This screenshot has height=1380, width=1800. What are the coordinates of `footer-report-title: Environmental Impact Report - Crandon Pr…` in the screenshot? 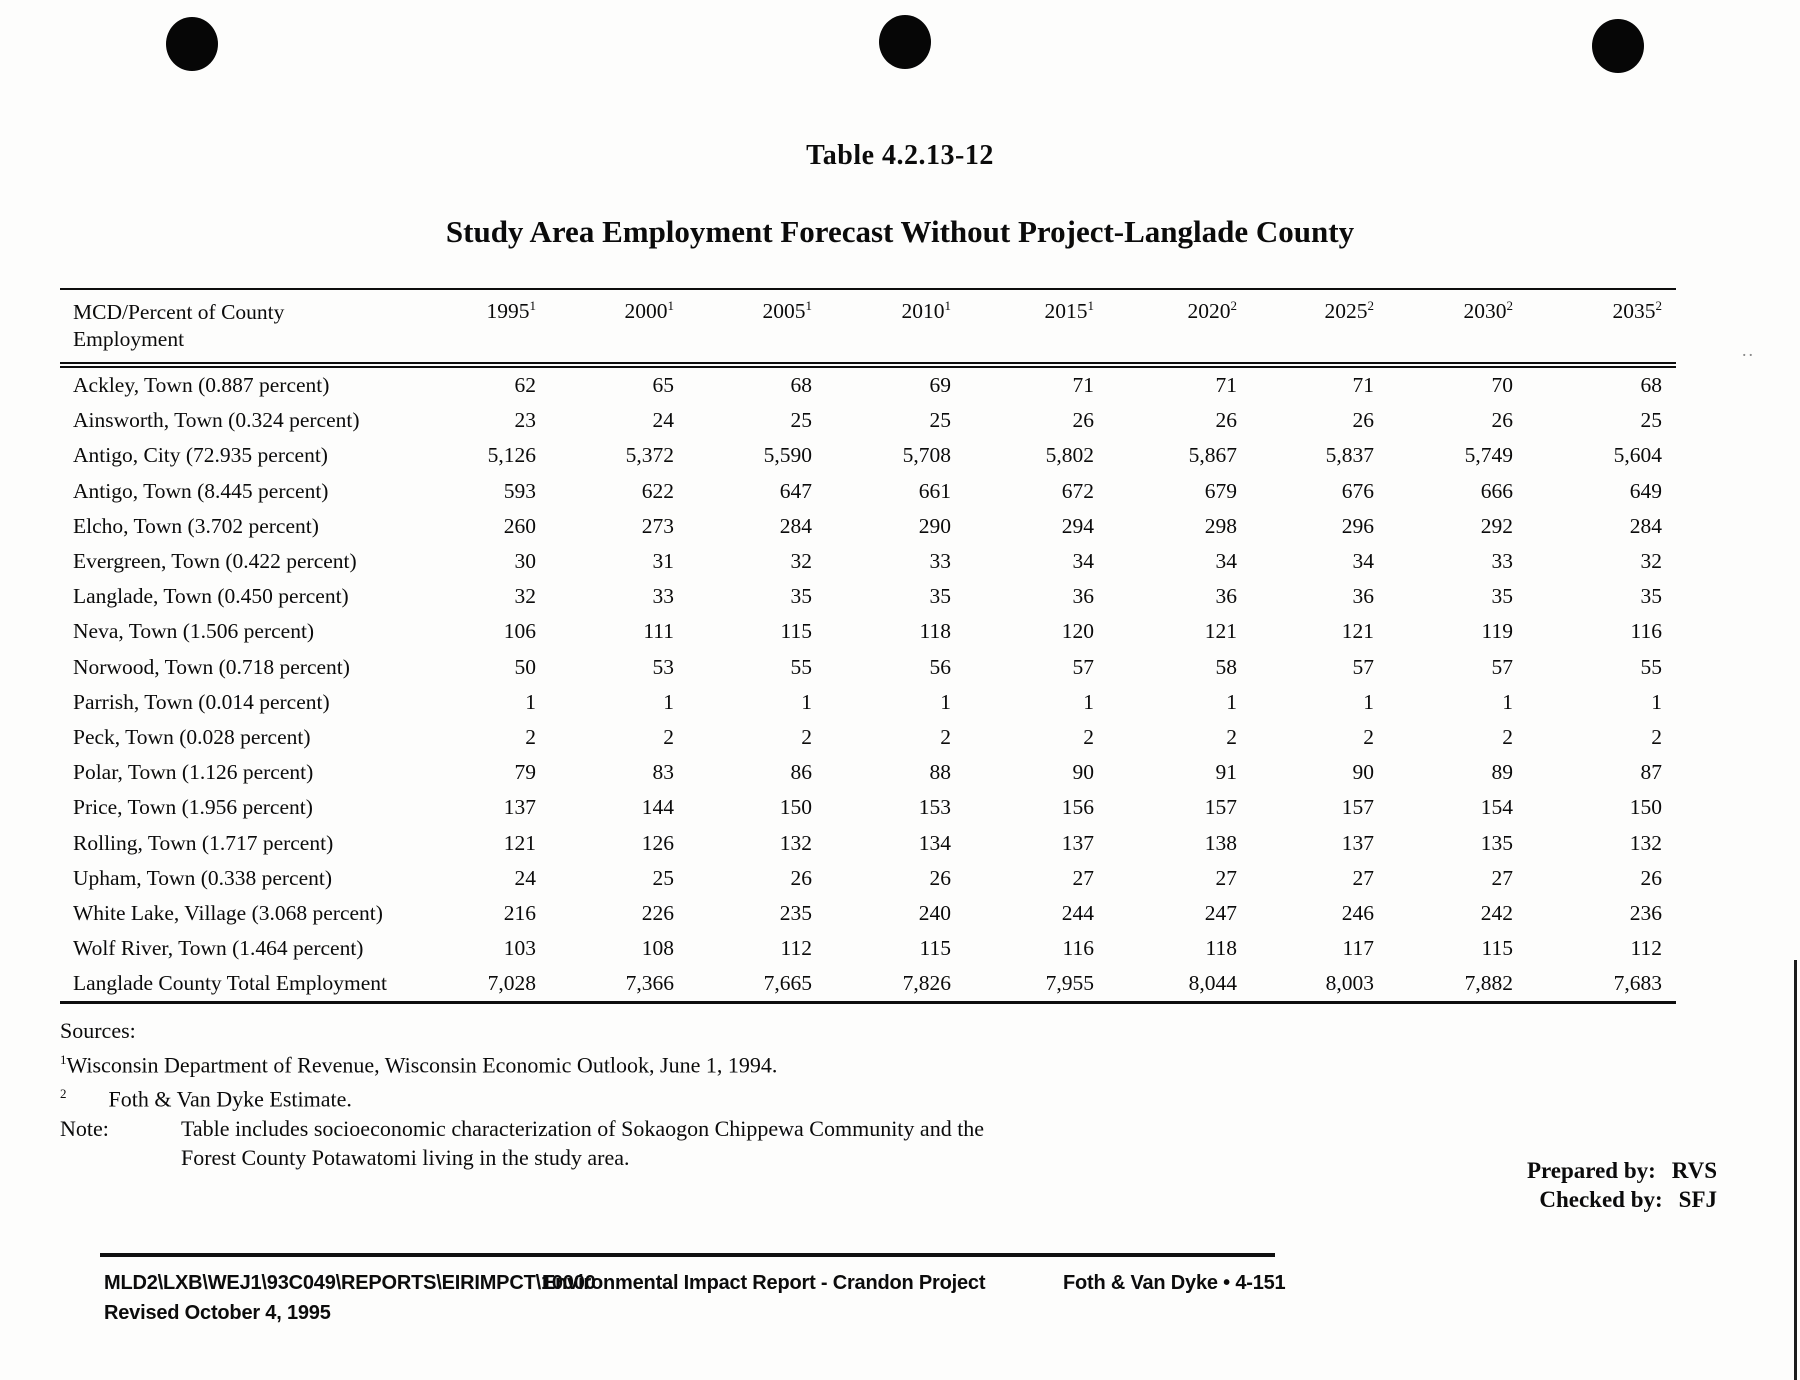 It's located at (764, 1283).